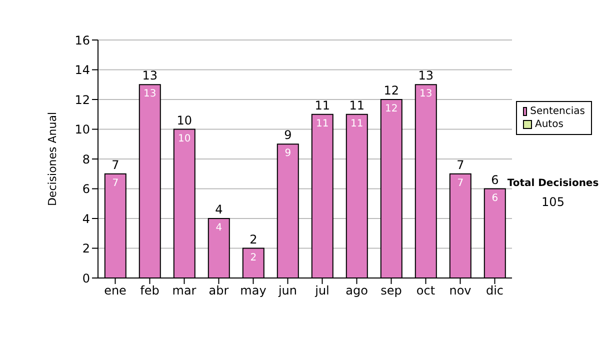  What do you see at coordinates (219, 228) in the screenshot?
I see `data-label: 4` at bounding box center [219, 228].